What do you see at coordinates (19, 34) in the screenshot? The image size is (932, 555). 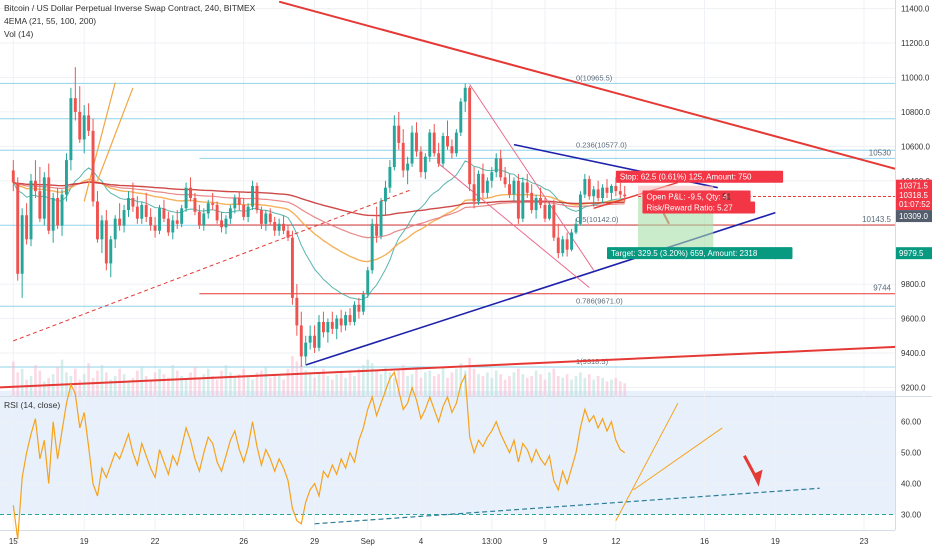 I see `volume-legend: Vol (14)` at bounding box center [19, 34].